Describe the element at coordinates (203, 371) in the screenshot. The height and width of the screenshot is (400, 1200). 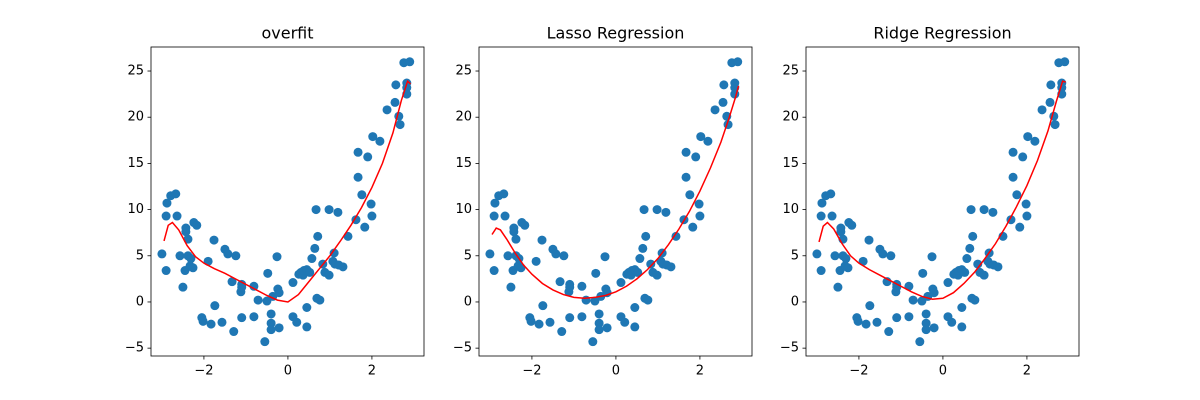
I see `x-tick-label: −2` at that location.